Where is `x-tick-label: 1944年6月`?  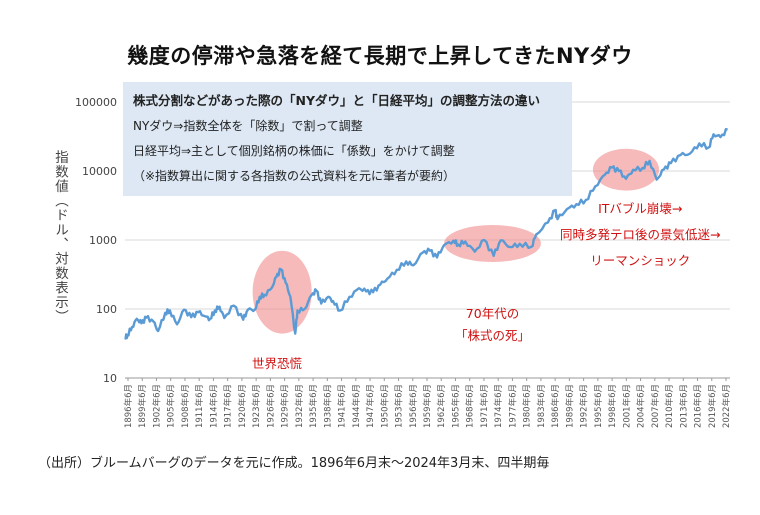
x-tick-label: 1944年6月 is located at coordinates (356, 406).